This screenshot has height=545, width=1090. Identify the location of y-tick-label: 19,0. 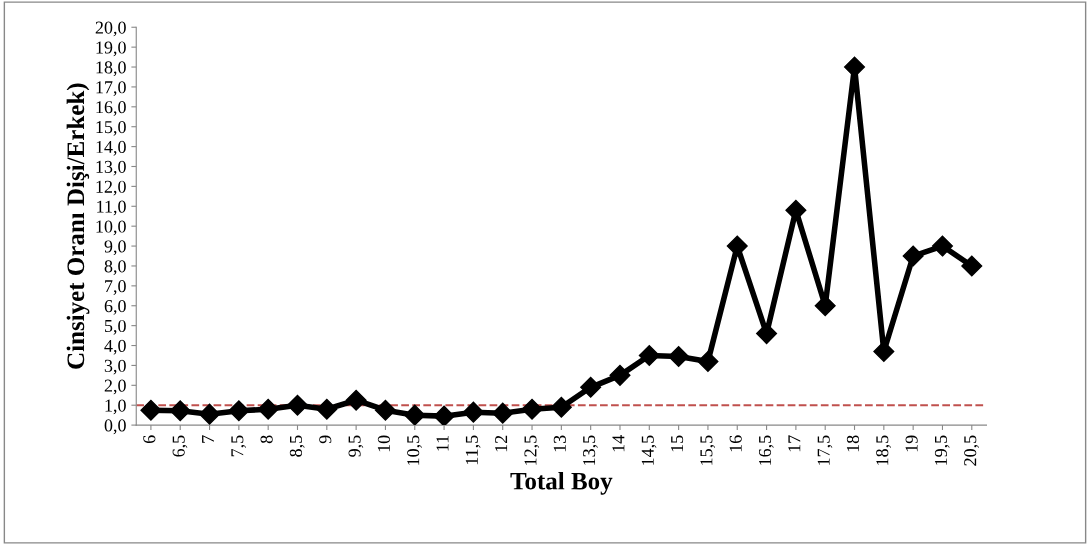
(111, 49).